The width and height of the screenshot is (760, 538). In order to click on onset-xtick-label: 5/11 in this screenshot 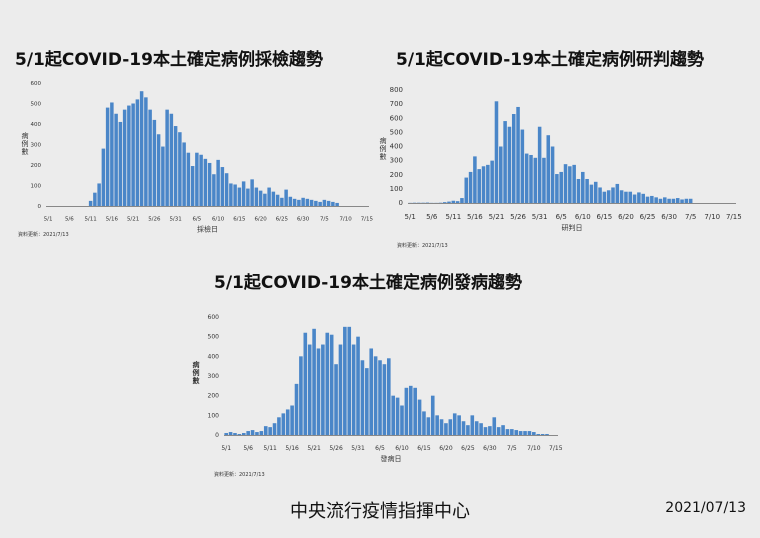, I will do `click(270, 448)`.